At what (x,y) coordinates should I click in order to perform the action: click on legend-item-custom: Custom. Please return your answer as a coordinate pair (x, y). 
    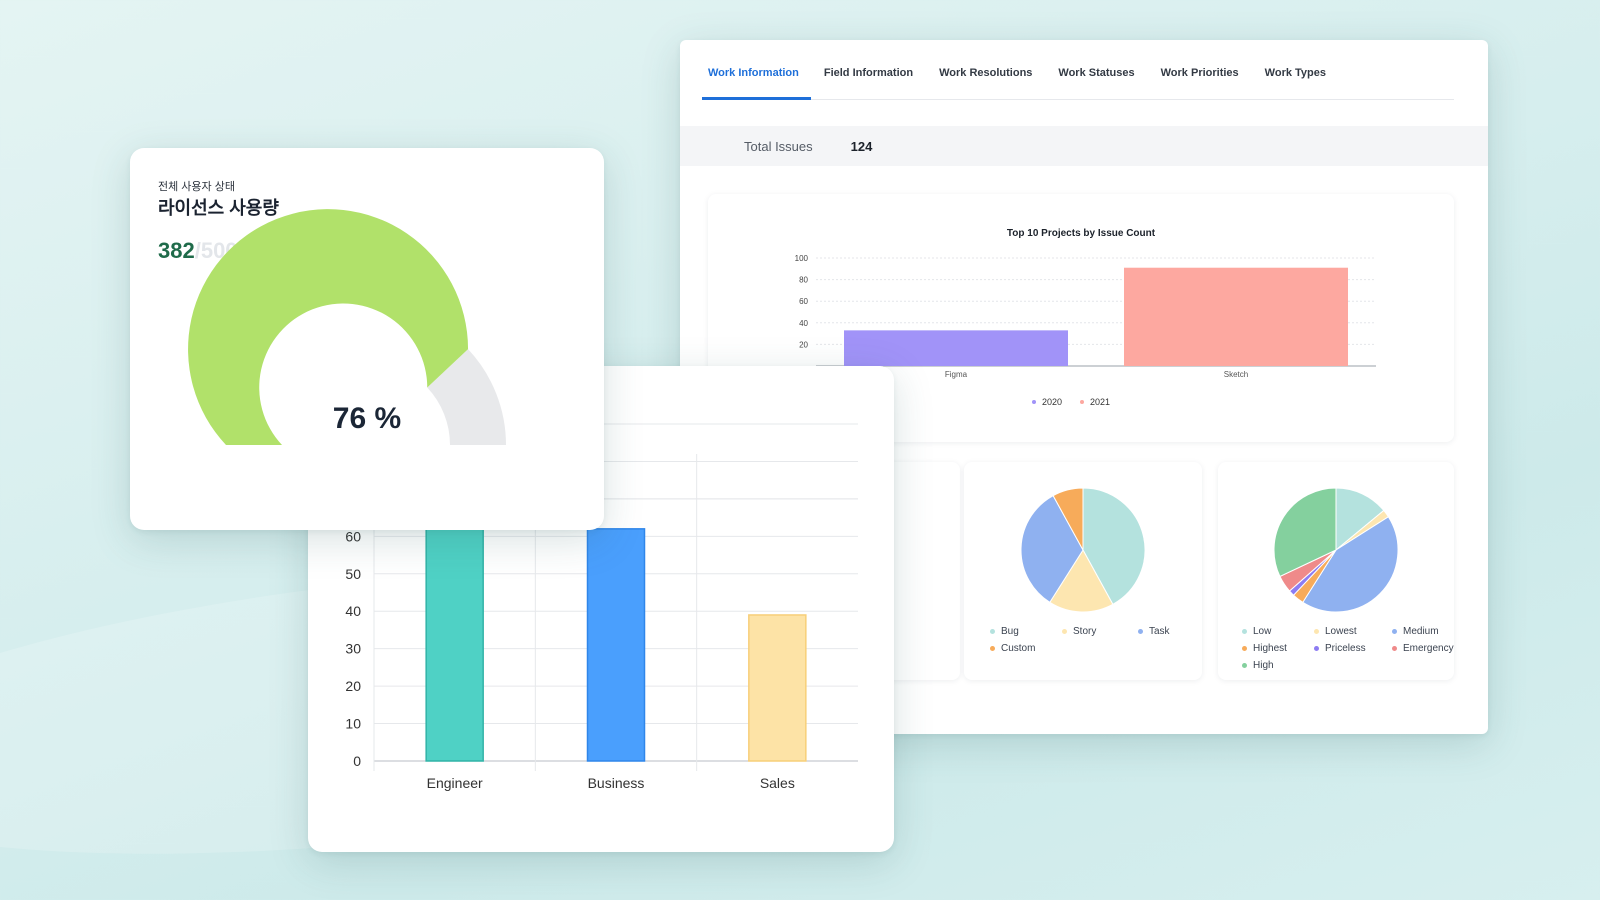
    Looking at the image, I should click on (1021, 648).